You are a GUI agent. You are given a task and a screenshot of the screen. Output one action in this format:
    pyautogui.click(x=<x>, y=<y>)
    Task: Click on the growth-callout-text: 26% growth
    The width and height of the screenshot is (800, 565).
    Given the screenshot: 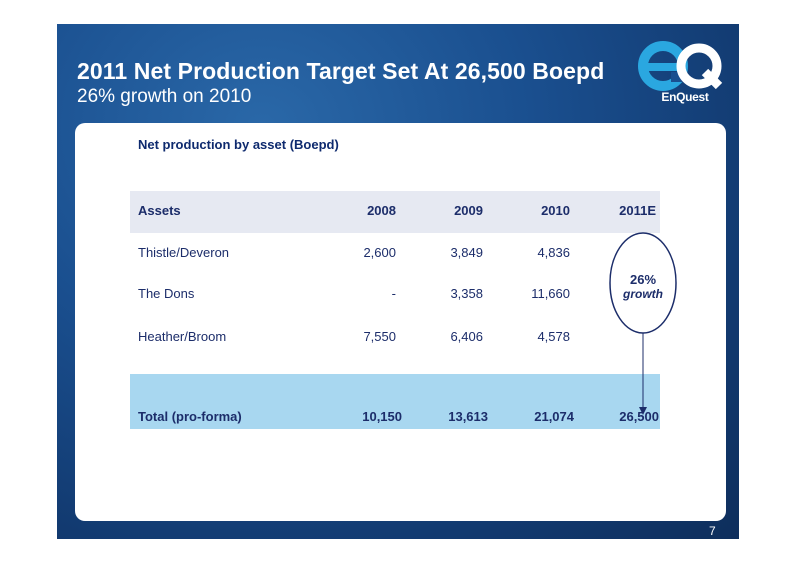 What is the action you would take?
    pyautogui.click(x=643, y=286)
    